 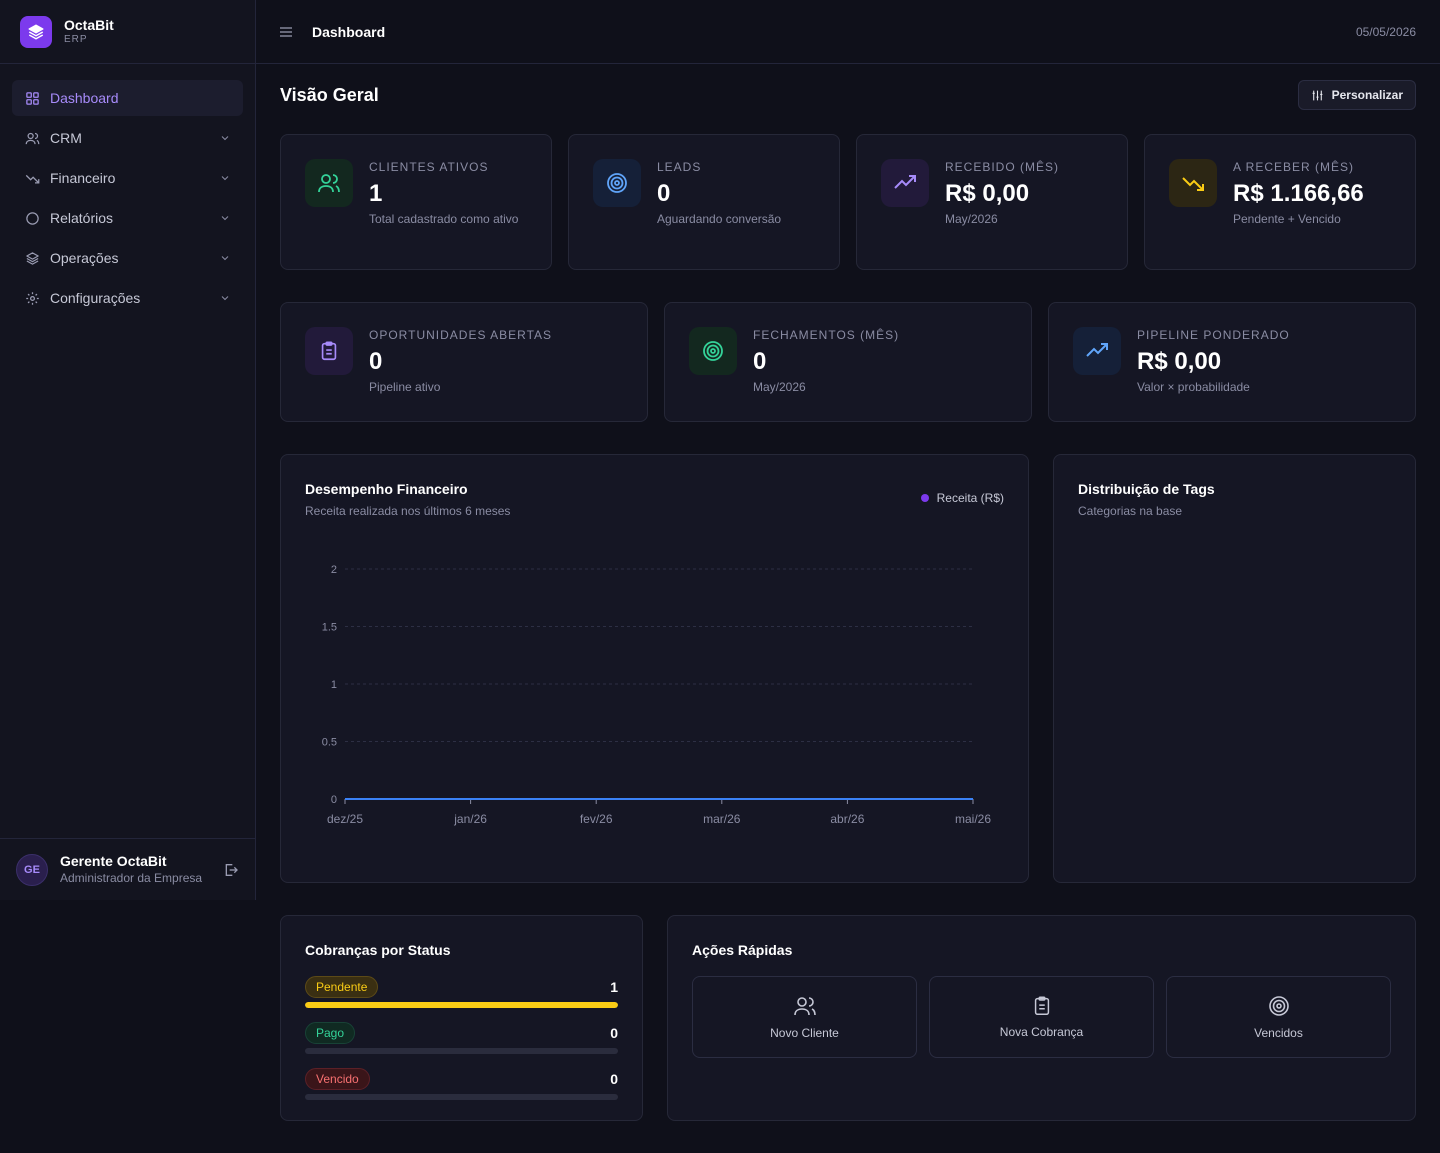 I want to click on page-title: Visão Geral, so click(x=329, y=94).